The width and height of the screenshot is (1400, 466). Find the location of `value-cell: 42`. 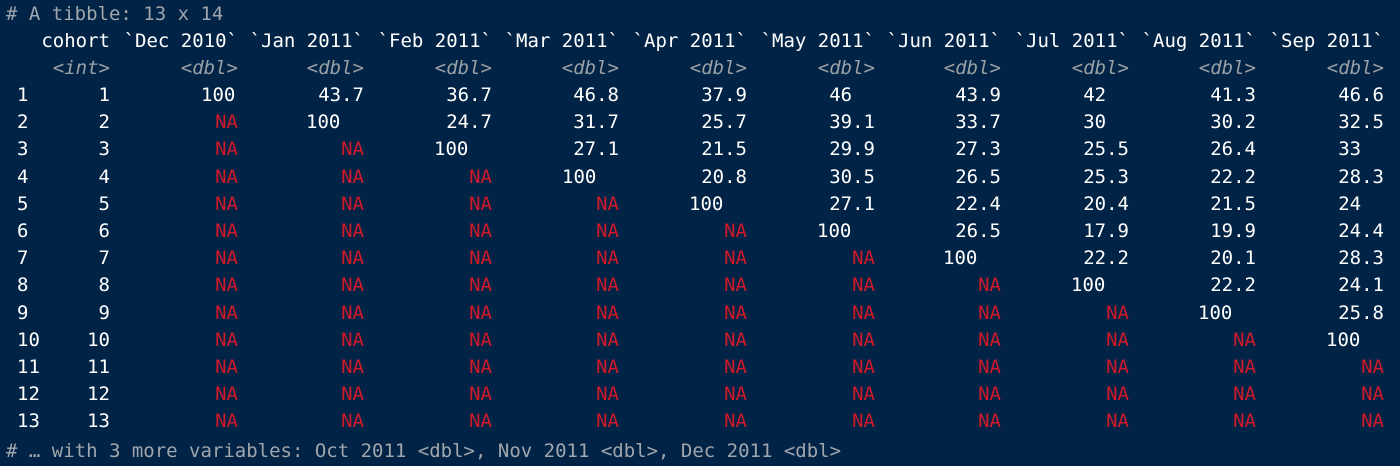

value-cell: 42 is located at coordinates (1095, 95).